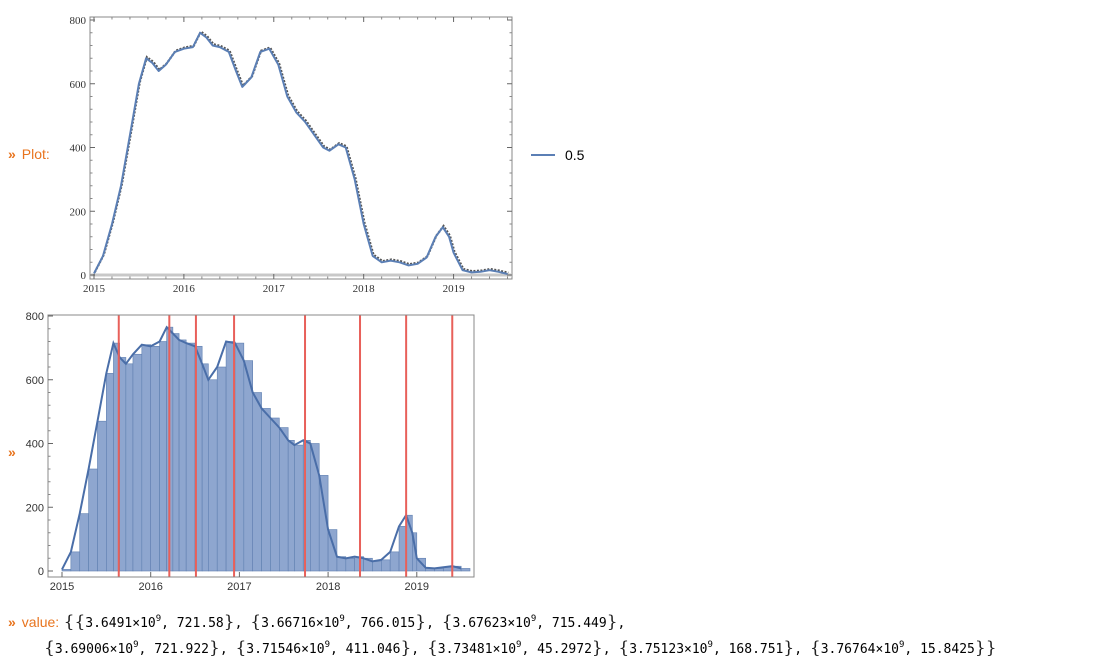 The height and width of the screenshot is (663, 1112). Describe the element at coordinates (78, 149) in the screenshot. I see `y-tick-label: 400` at that location.